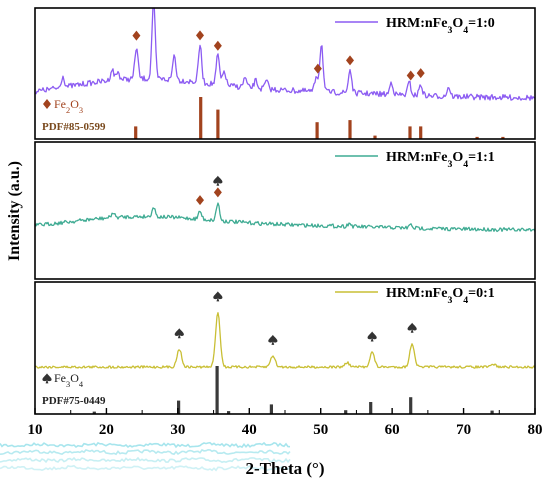  What do you see at coordinates (392, 430) in the screenshot?
I see `x-tick-label: 60` at bounding box center [392, 430].